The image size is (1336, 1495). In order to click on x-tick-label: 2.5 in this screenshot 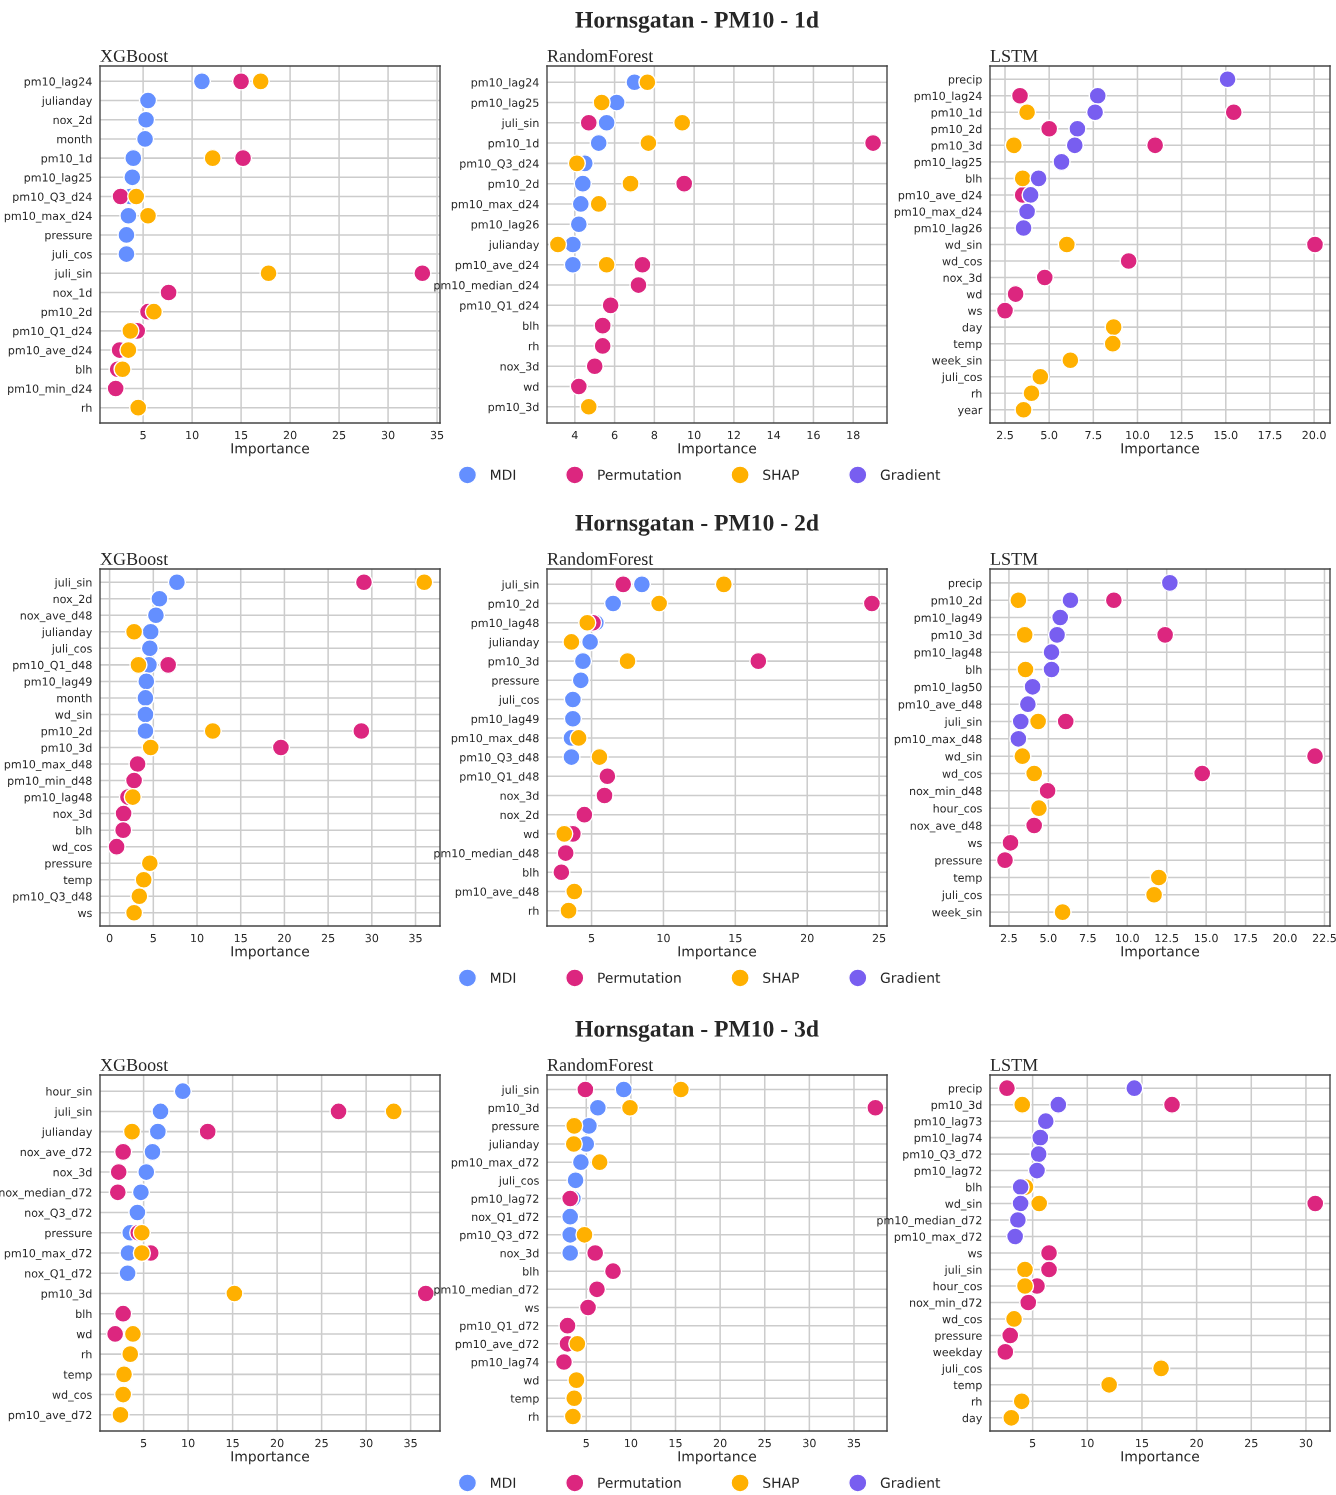, I will do `click(1004, 435)`.